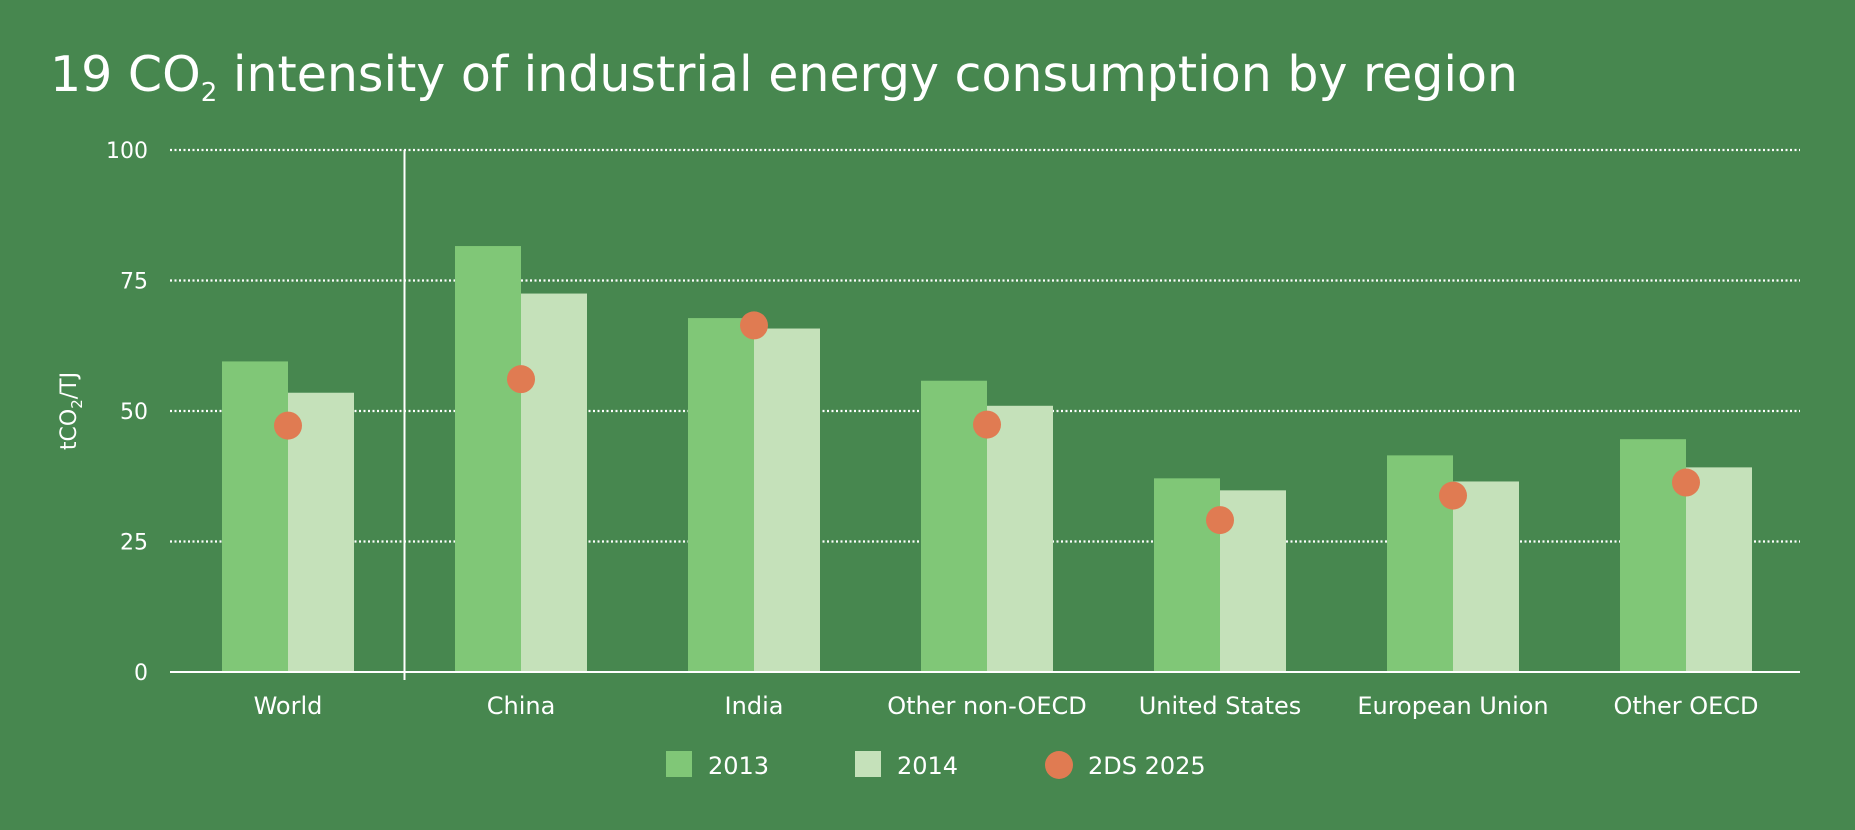 Image resolution: width=1855 pixels, height=830 pixels. Describe the element at coordinates (927, 766) in the screenshot. I see `legend-label-2014: 2014` at that location.